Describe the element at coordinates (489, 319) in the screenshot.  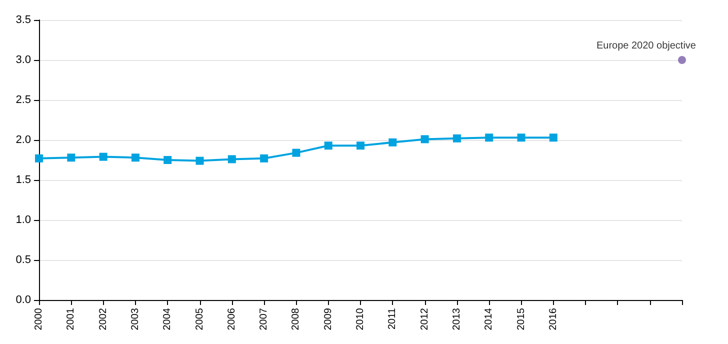
I see `x-tick-label: 2014` at that location.